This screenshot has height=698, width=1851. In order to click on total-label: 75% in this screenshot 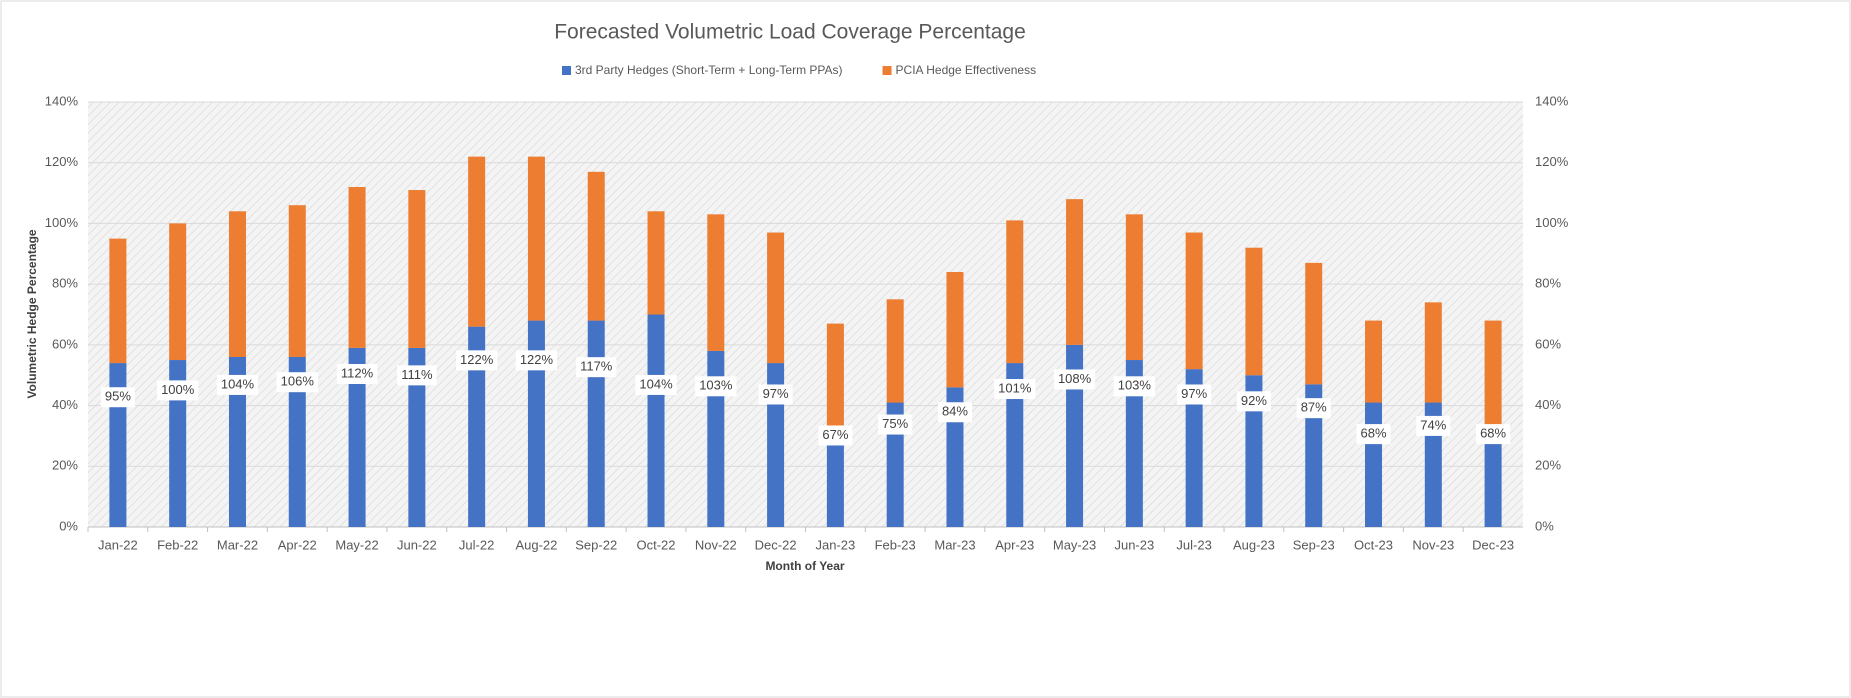, I will do `click(895, 423)`.